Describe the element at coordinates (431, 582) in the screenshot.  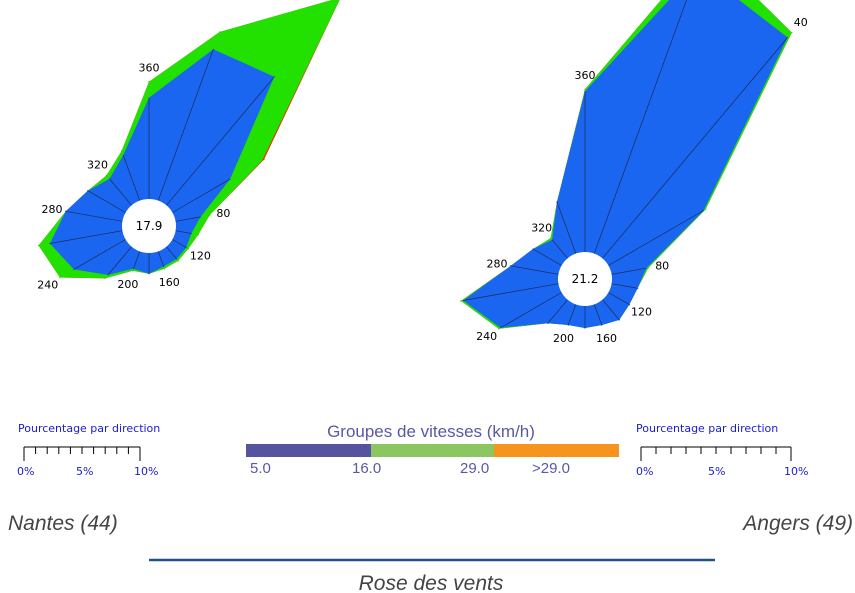
I see `footer-title: Rose des vents` at that location.